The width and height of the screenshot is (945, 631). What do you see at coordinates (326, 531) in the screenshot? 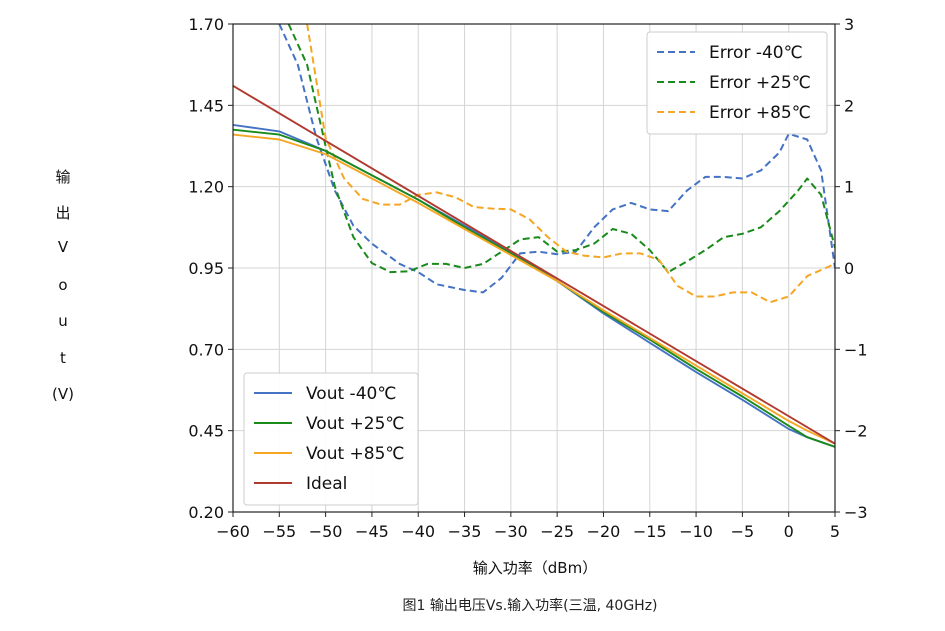
I see `x-tick-label: −50` at bounding box center [326, 531].